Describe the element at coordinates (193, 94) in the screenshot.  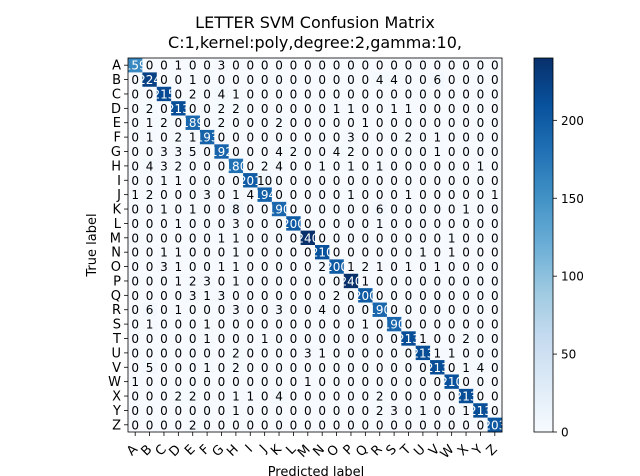
I see `cell-value-label: 2` at that location.